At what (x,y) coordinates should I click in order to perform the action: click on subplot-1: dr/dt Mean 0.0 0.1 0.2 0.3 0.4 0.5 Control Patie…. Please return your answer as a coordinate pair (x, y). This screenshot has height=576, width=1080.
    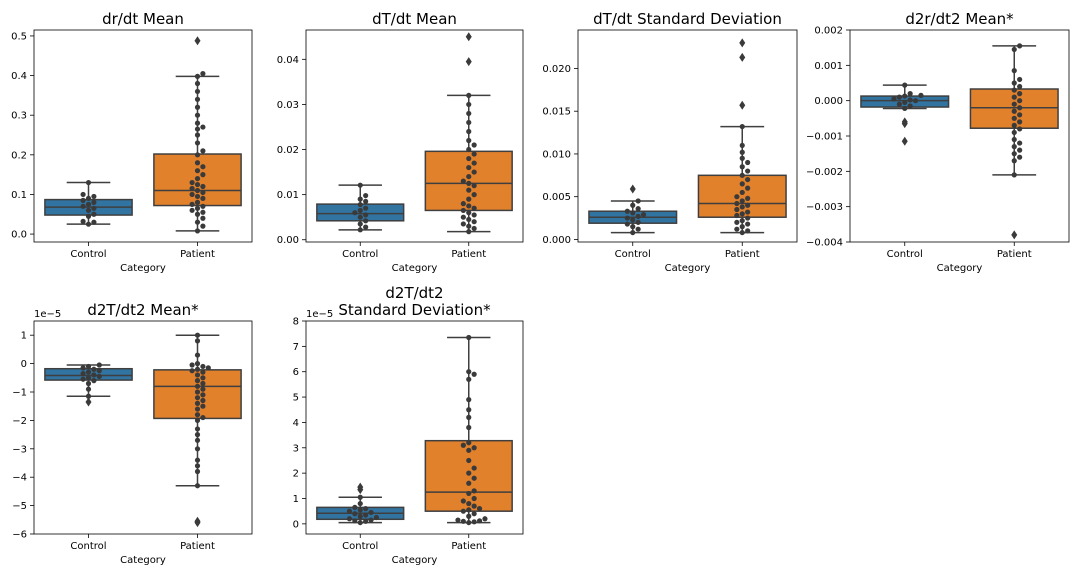
    Looking at the image, I should click on (132, 142).